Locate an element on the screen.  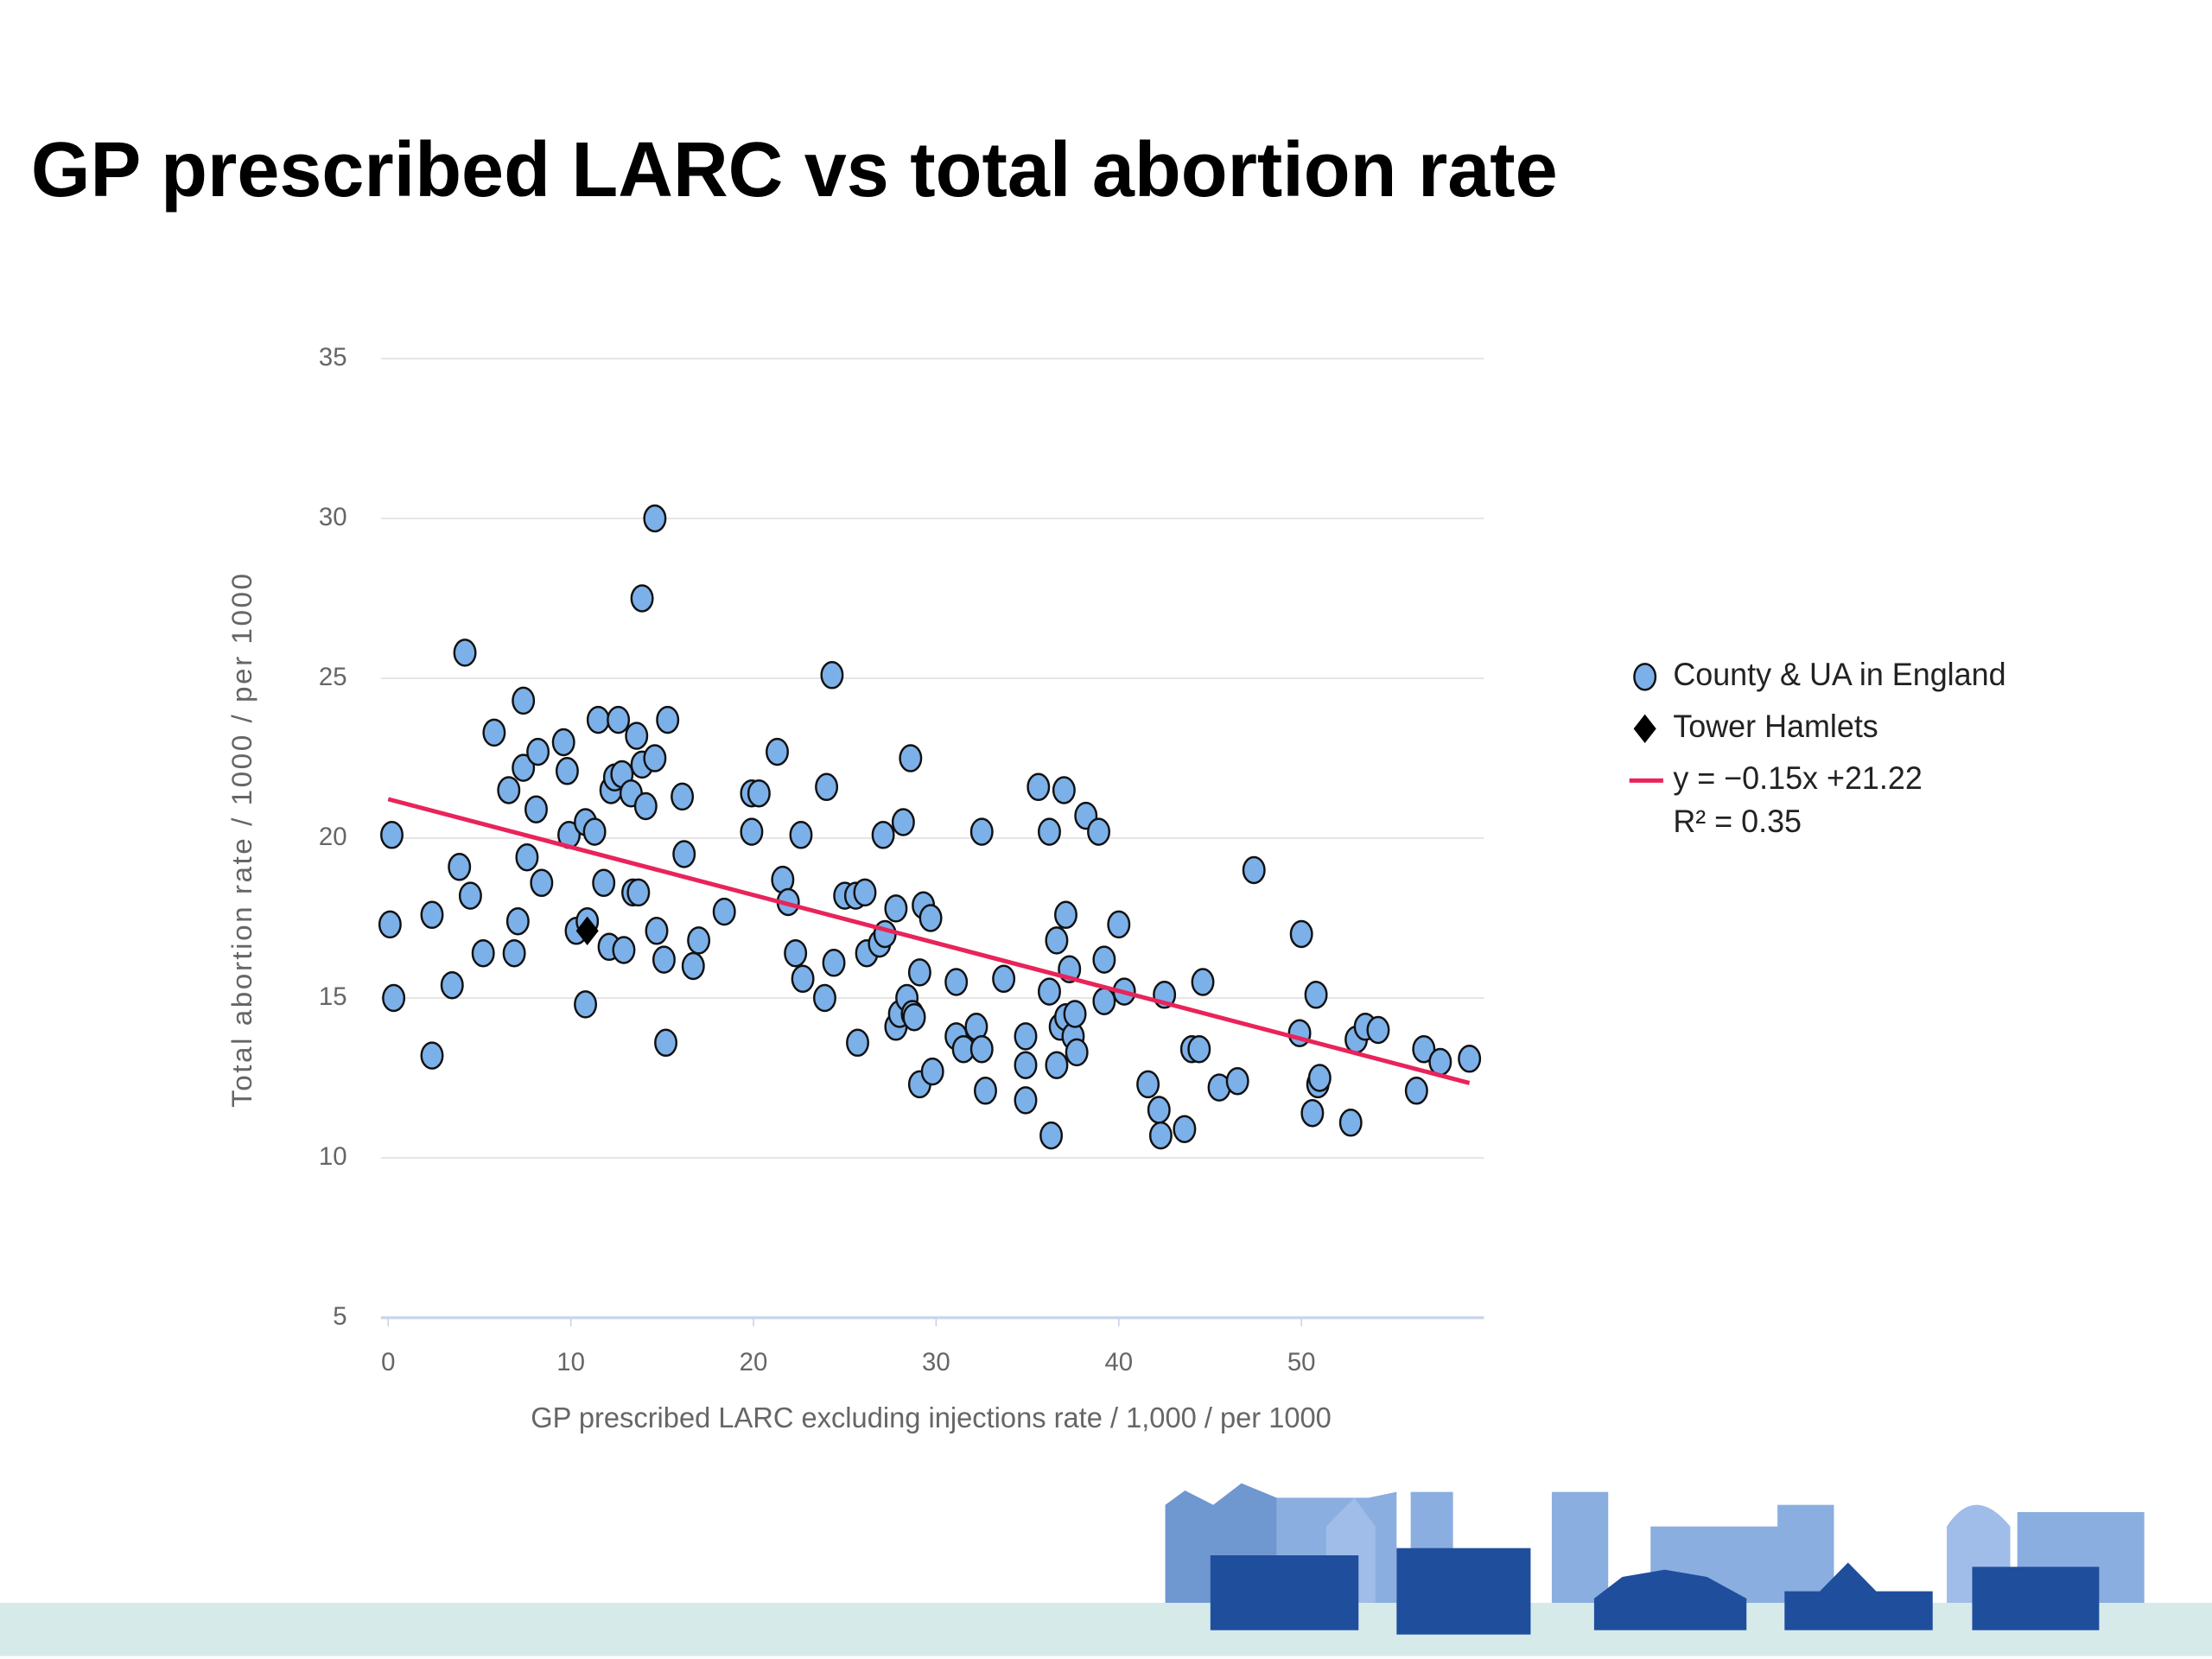
x-tick-label: 10 is located at coordinates (570, 1362).